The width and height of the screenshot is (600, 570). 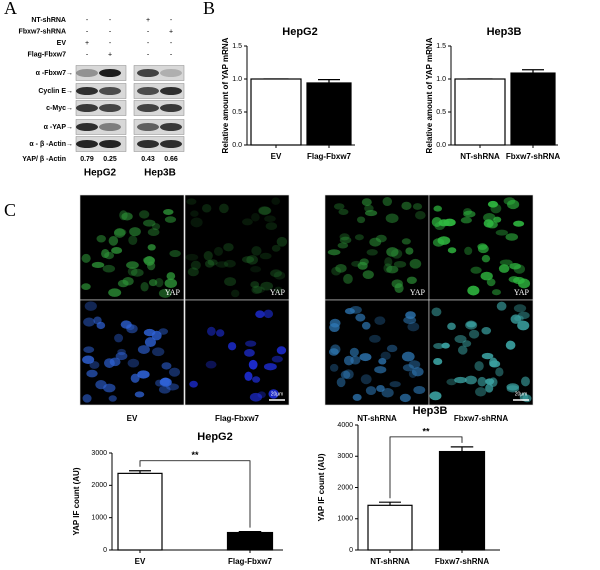 What do you see at coordinates (87, 159) in the screenshot?
I see `ratio-value: 0.79` at bounding box center [87, 159].